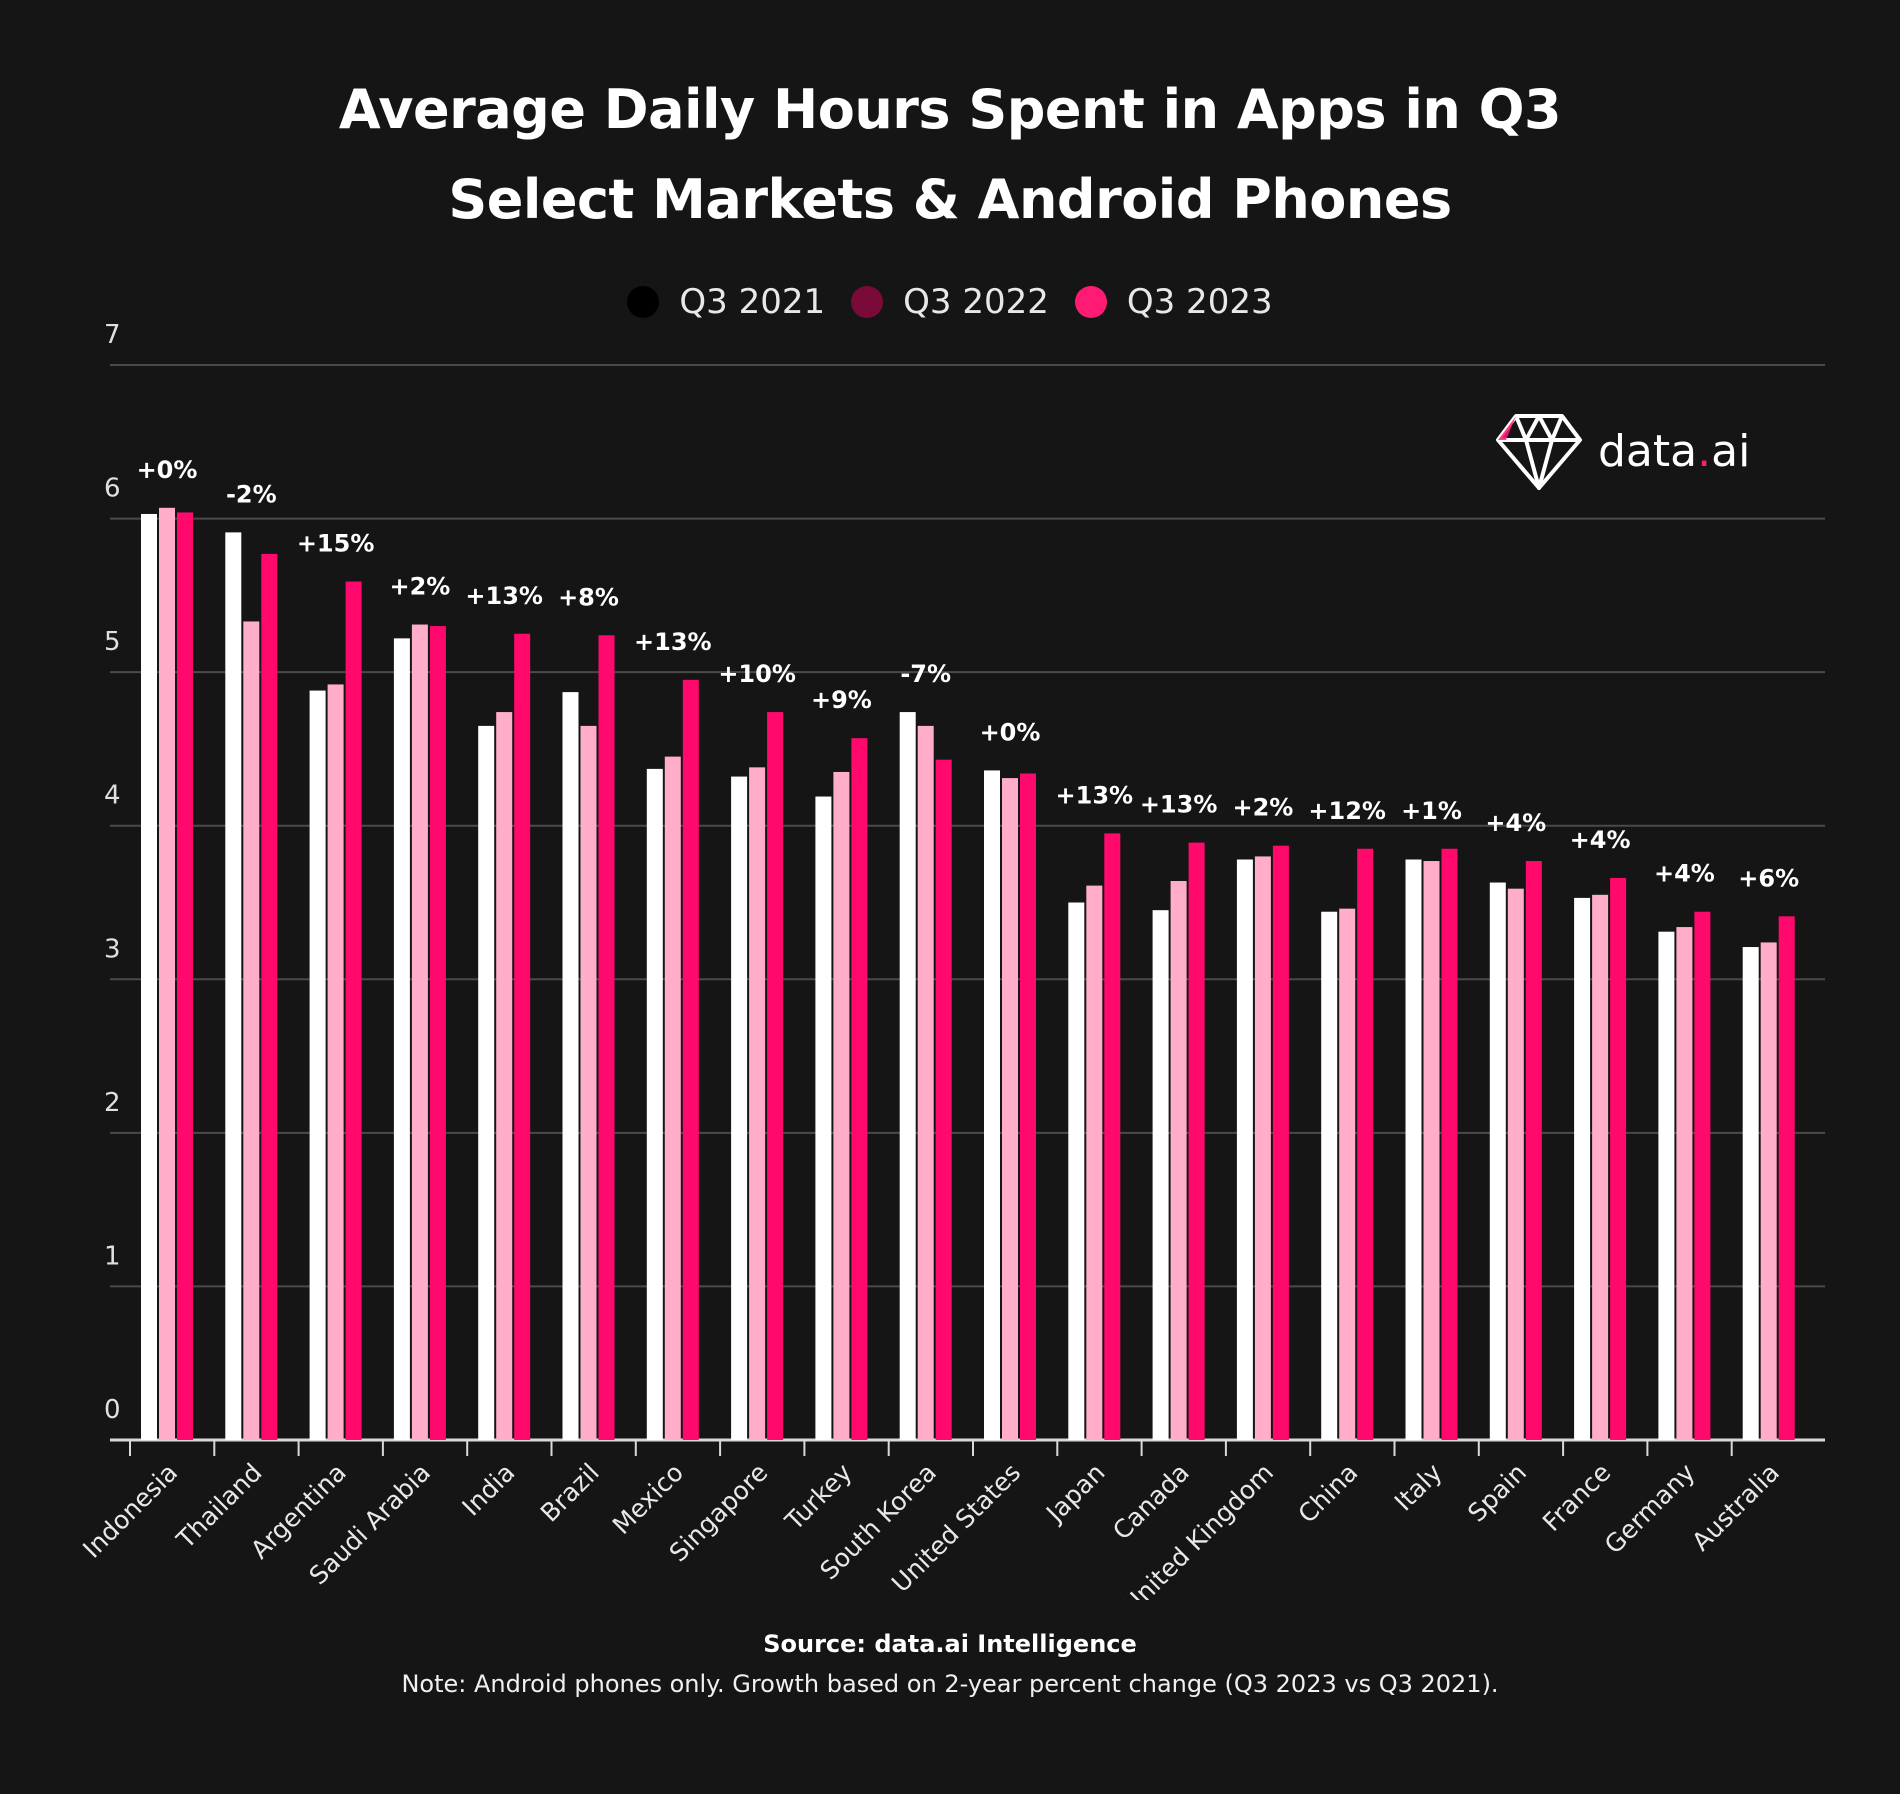 The image size is (1900, 1794). What do you see at coordinates (1074, 1493) in the screenshot?
I see `x-label-japan: Japan` at bounding box center [1074, 1493].